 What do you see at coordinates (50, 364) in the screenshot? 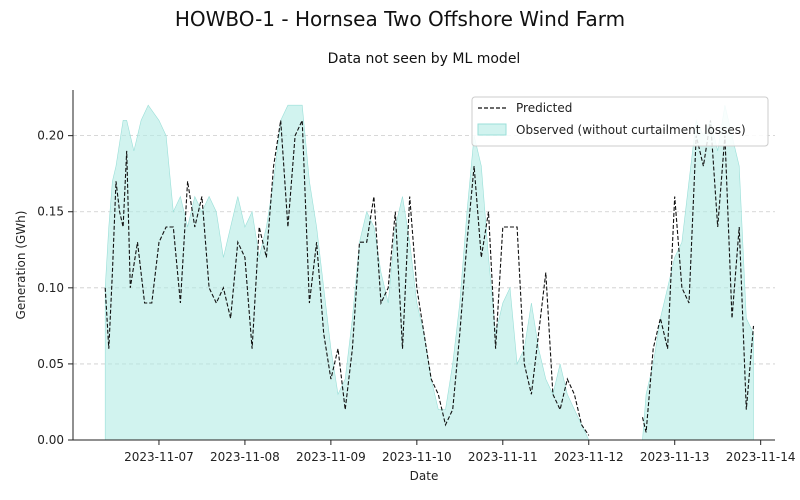
I see `y-tick-label: 0.05` at bounding box center [50, 364].